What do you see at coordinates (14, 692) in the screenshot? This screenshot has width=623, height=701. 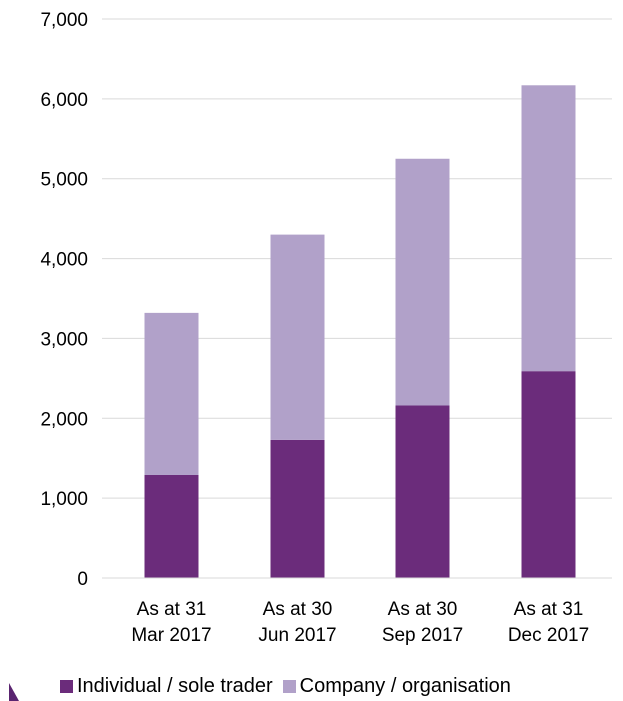 I see `corner-triangle-icon` at bounding box center [14, 692].